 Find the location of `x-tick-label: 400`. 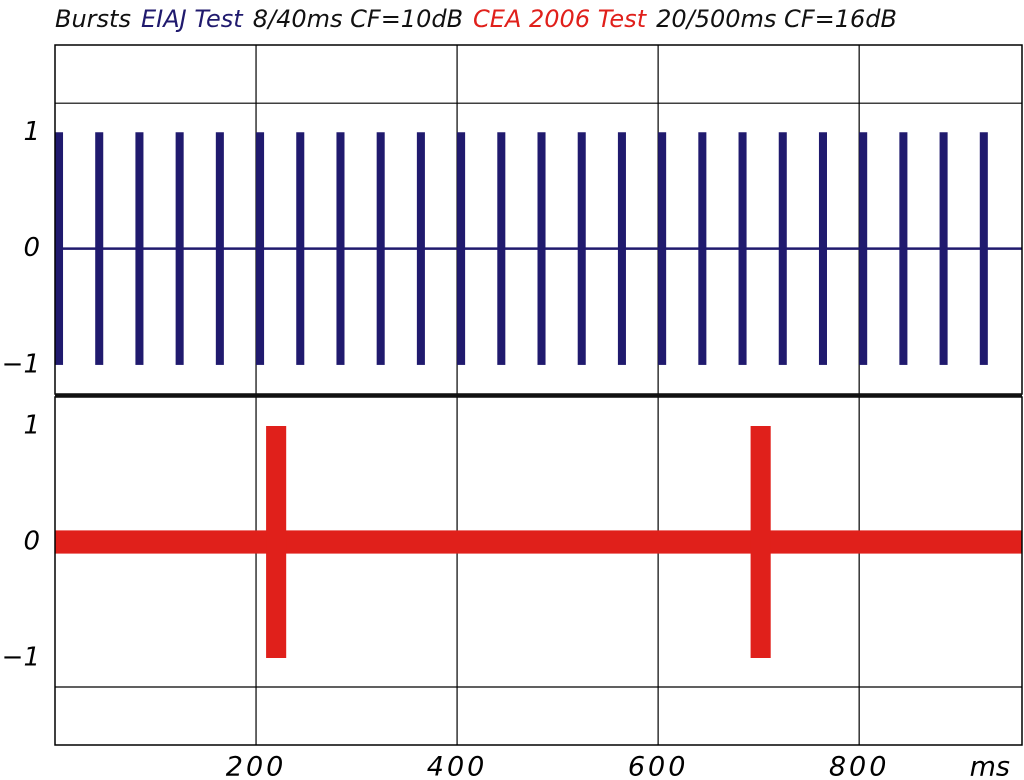

x-tick-label: 400 is located at coordinates (457, 766).